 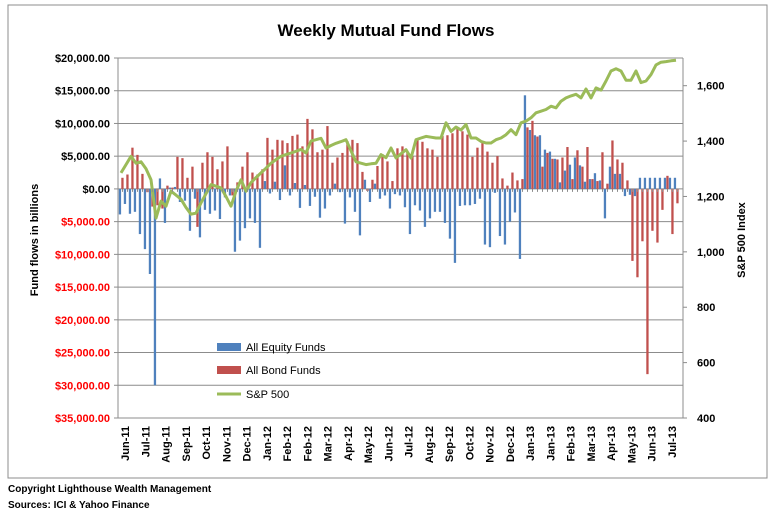 What do you see at coordinates (386, 30) in the screenshot?
I see `chart-title: Weekly Mutual Fund Flows` at bounding box center [386, 30].